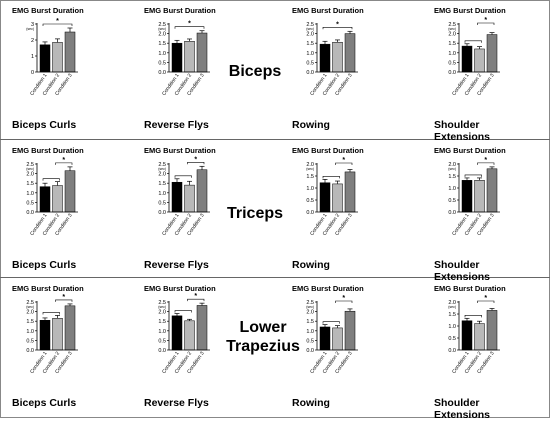 The height and width of the screenshot is (421, 550). Describe the element at coordinates (32, 25) in the screenshot. I see `y-tick-label: 3` at that location.